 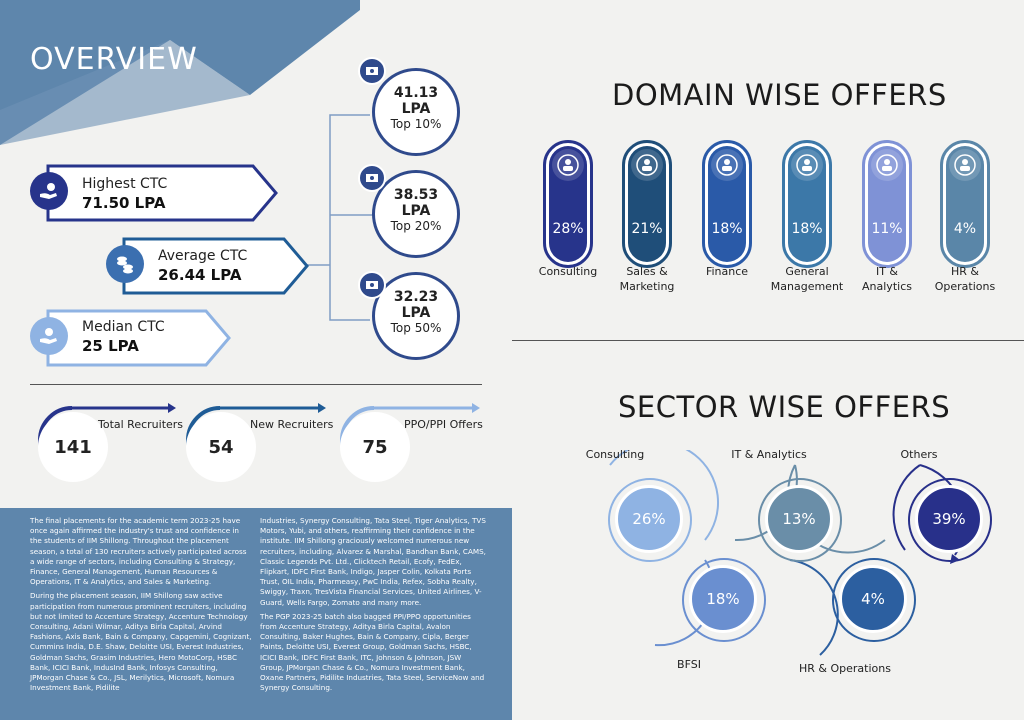 I want to click on sector-circle: 18%, so click(x=723, y=599).